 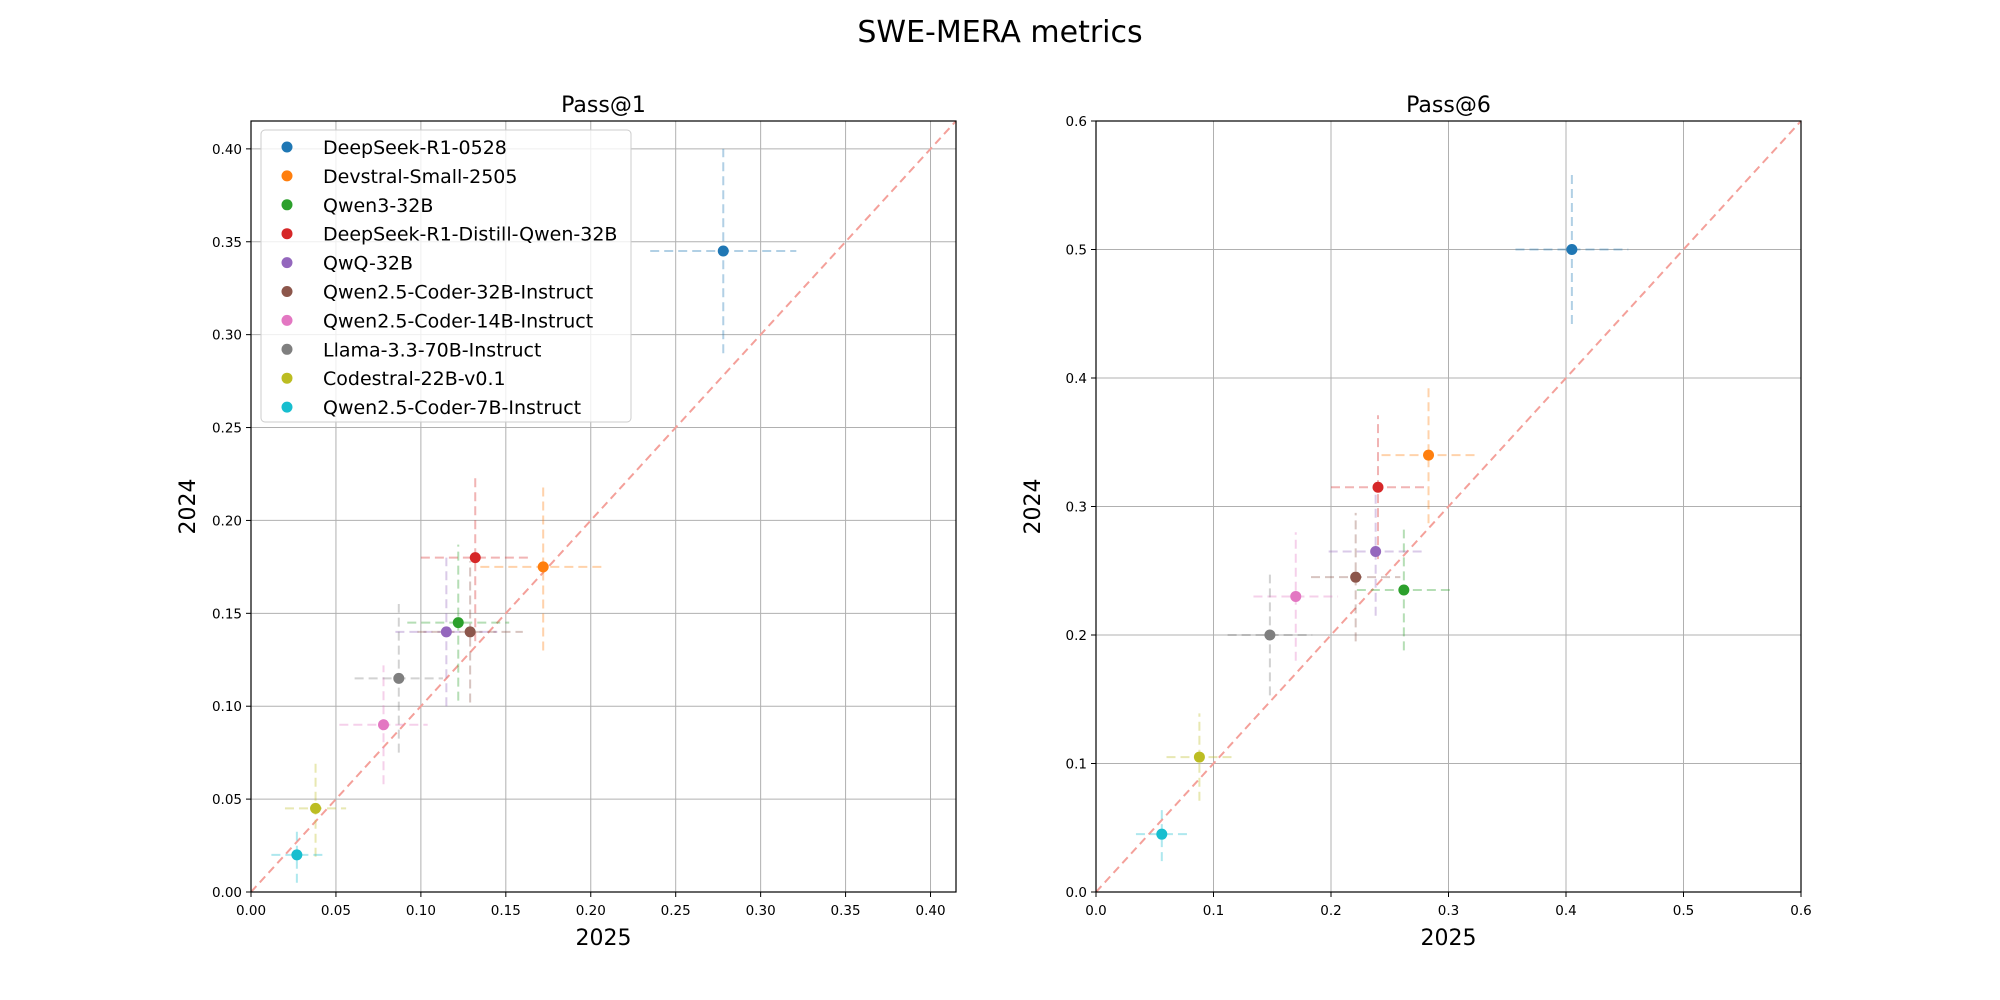 I want to click on x-tick-label: 0.4, so click(x=1565, y=911).